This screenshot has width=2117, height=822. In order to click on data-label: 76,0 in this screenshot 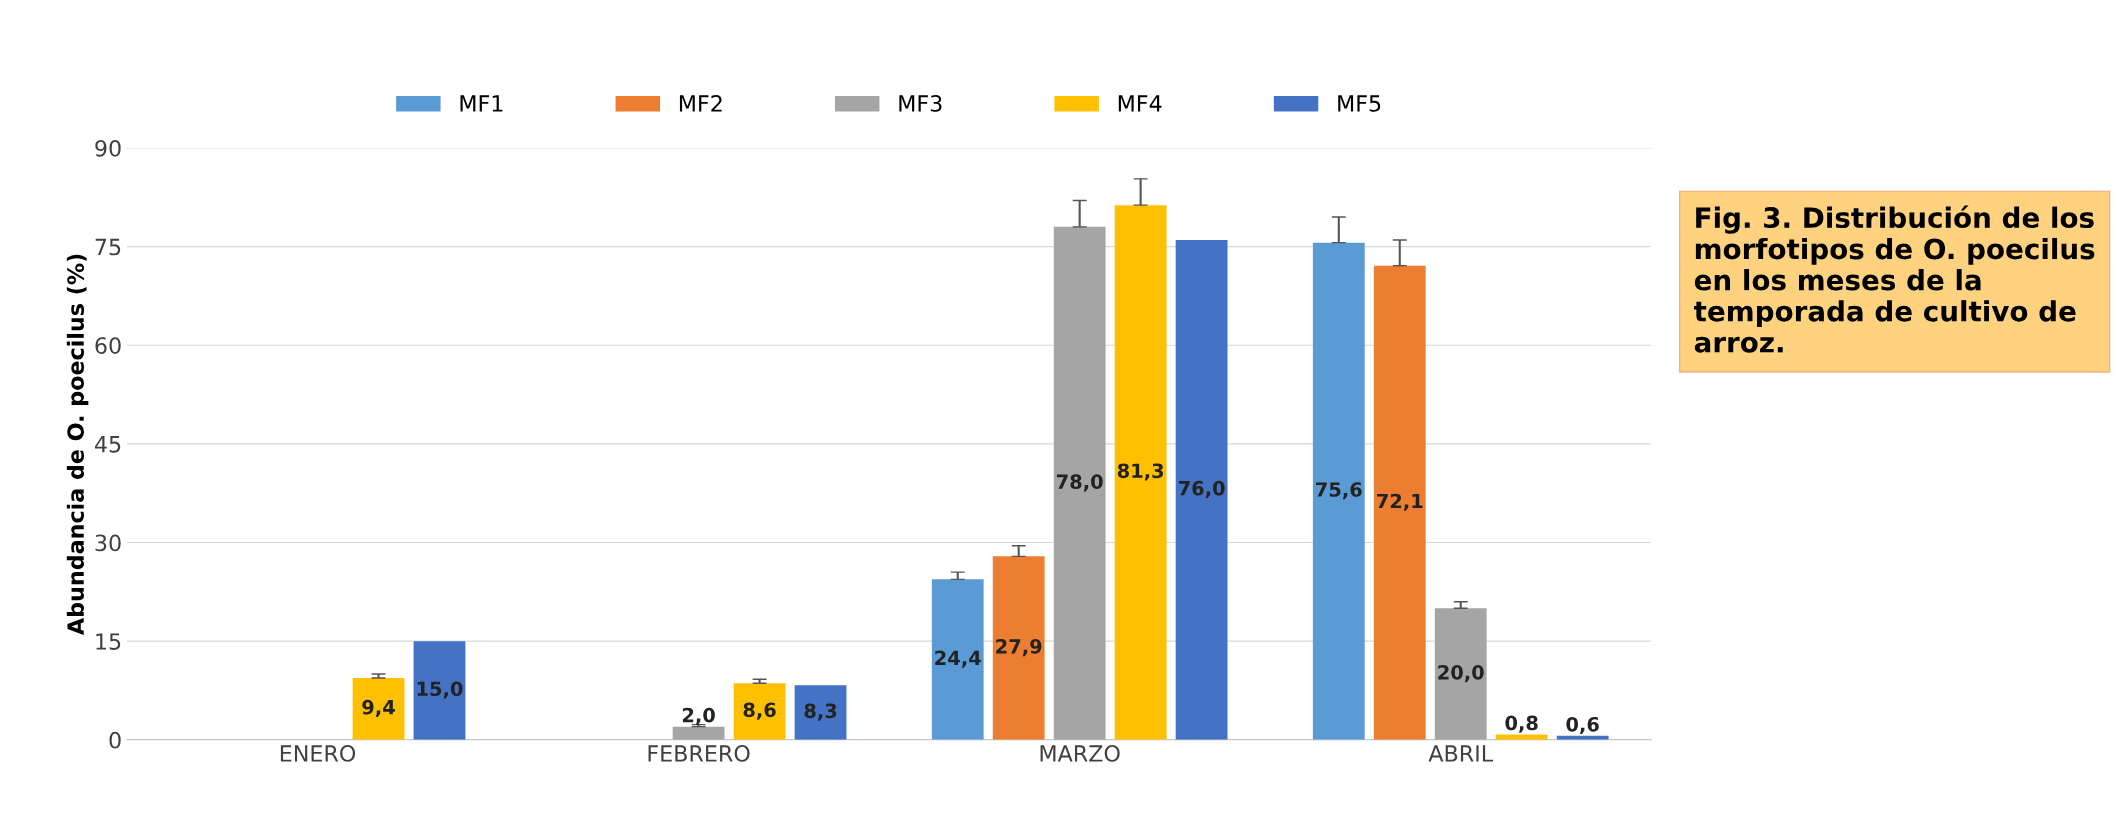, I will do `click(1201, 489)`.